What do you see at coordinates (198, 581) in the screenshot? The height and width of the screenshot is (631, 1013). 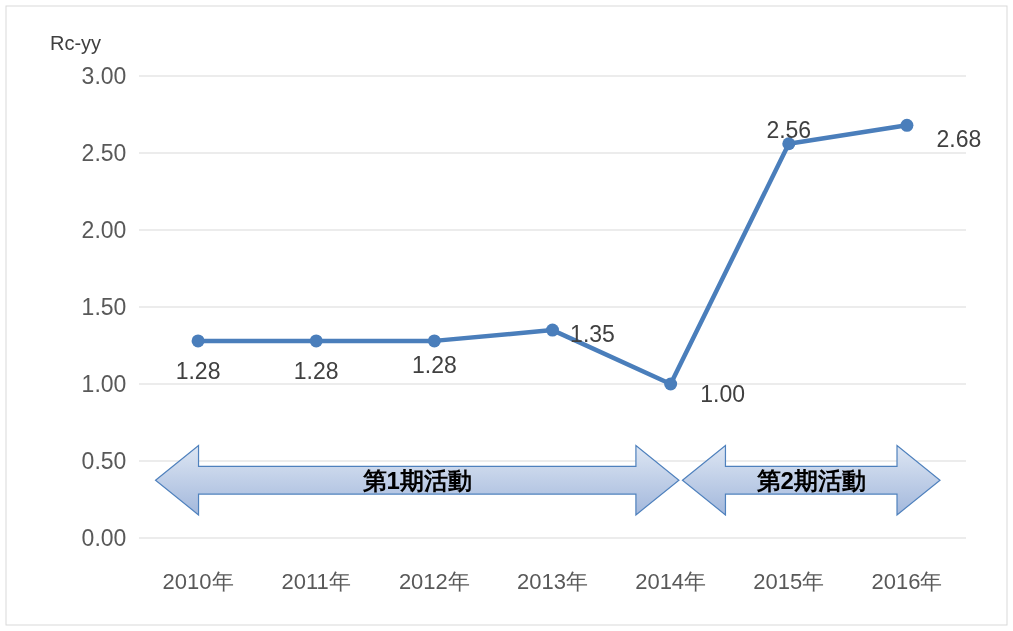 I see `x-tick-label: 2010年` at bounding box center [198, 581].